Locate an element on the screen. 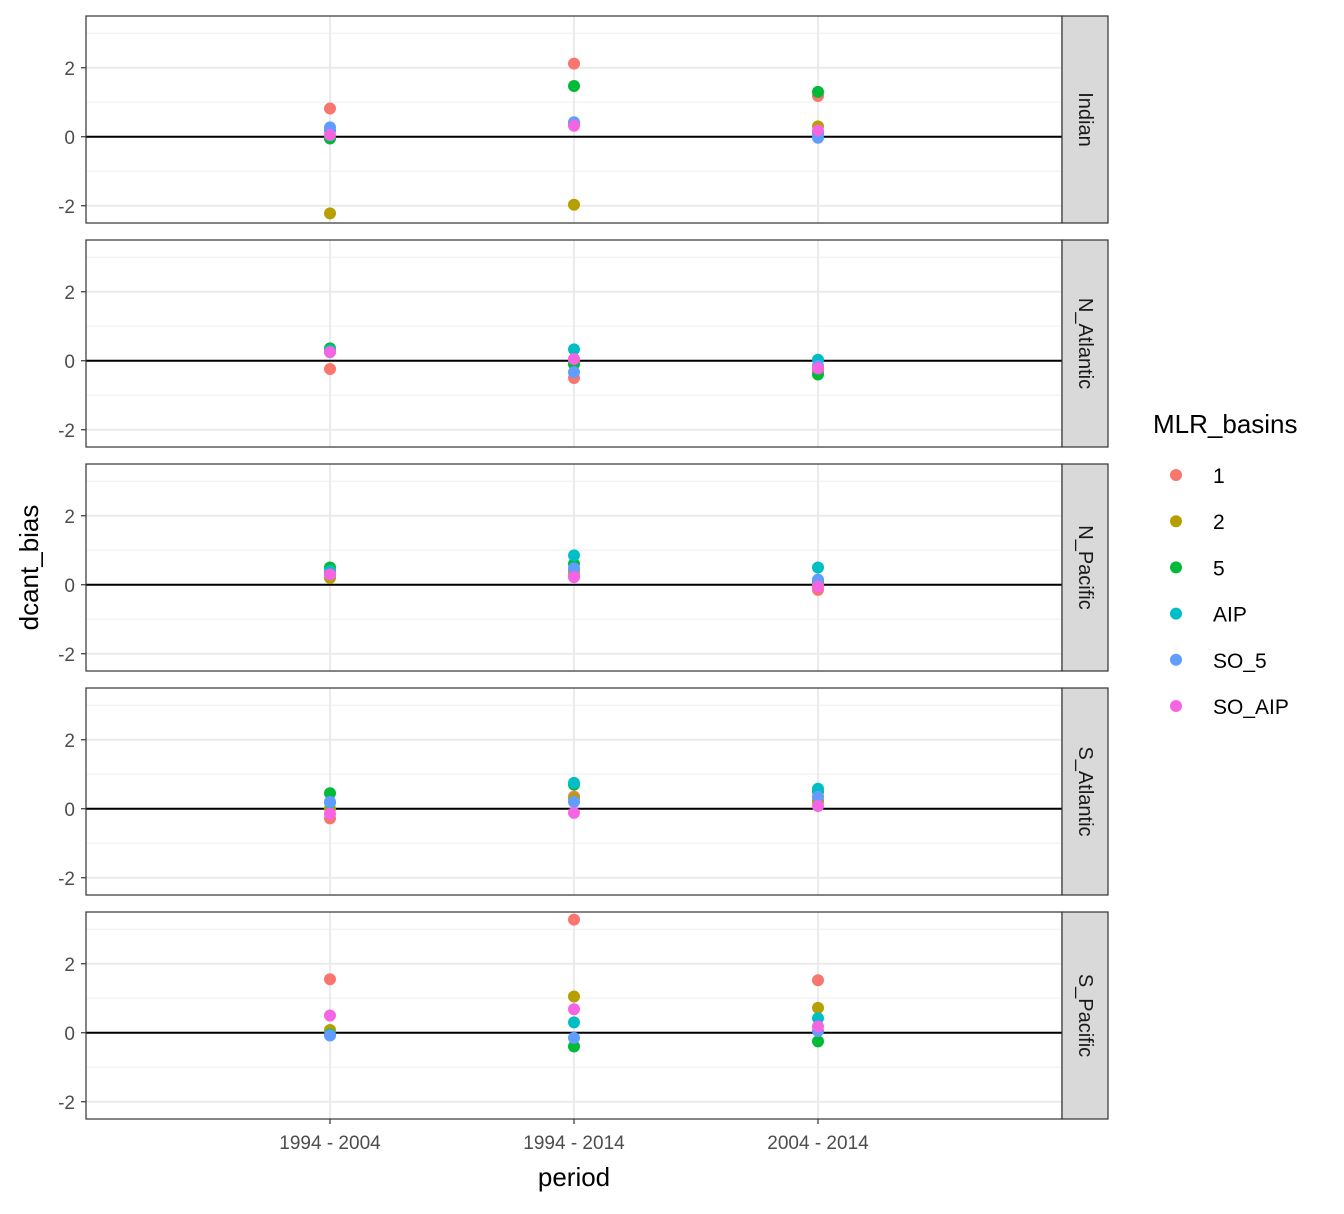  facet-strip-label: N_Pacific is located at coordinates (1085, 567).